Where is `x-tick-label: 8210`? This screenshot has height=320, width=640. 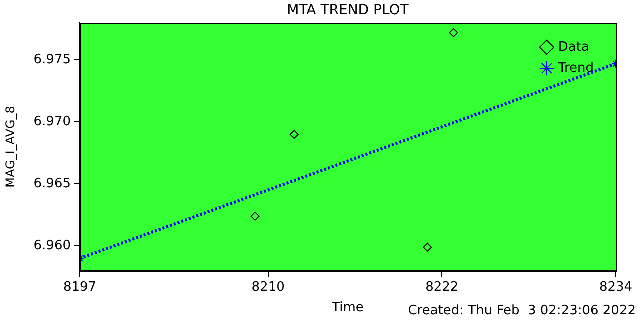 x-tick-label: 8210 is located at coordinates (268, 288).